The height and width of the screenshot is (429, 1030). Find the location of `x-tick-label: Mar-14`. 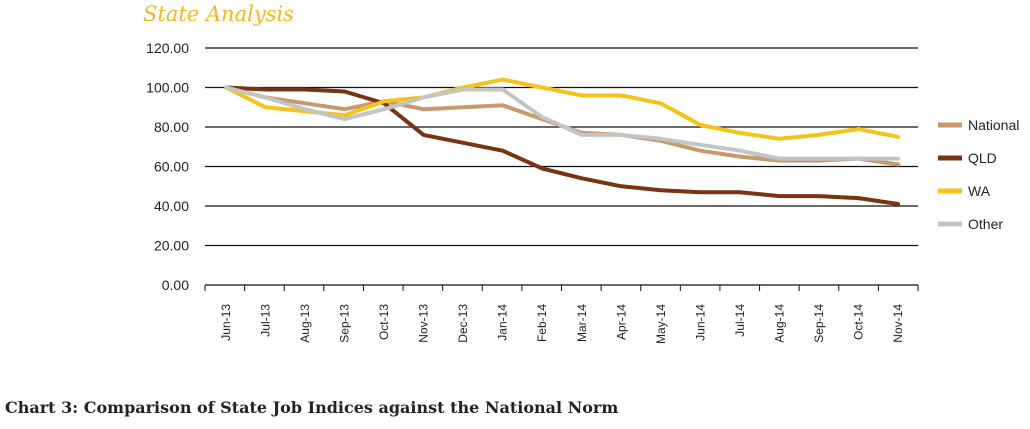

x-tick-label: Mar-14 is located at coordinates (582, 323).